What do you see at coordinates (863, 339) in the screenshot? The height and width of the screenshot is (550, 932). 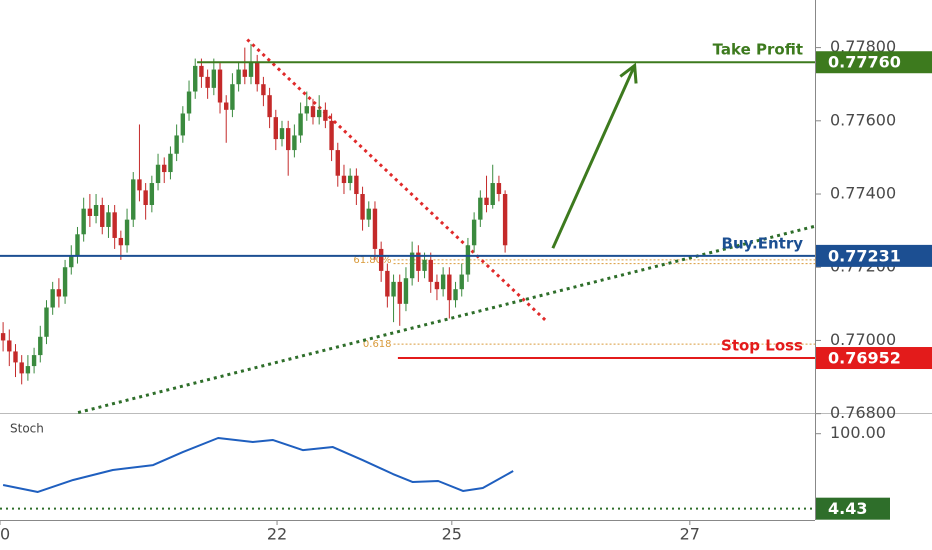 I see `y-tick-label: 0.77000` at bounding box center [863, 339].